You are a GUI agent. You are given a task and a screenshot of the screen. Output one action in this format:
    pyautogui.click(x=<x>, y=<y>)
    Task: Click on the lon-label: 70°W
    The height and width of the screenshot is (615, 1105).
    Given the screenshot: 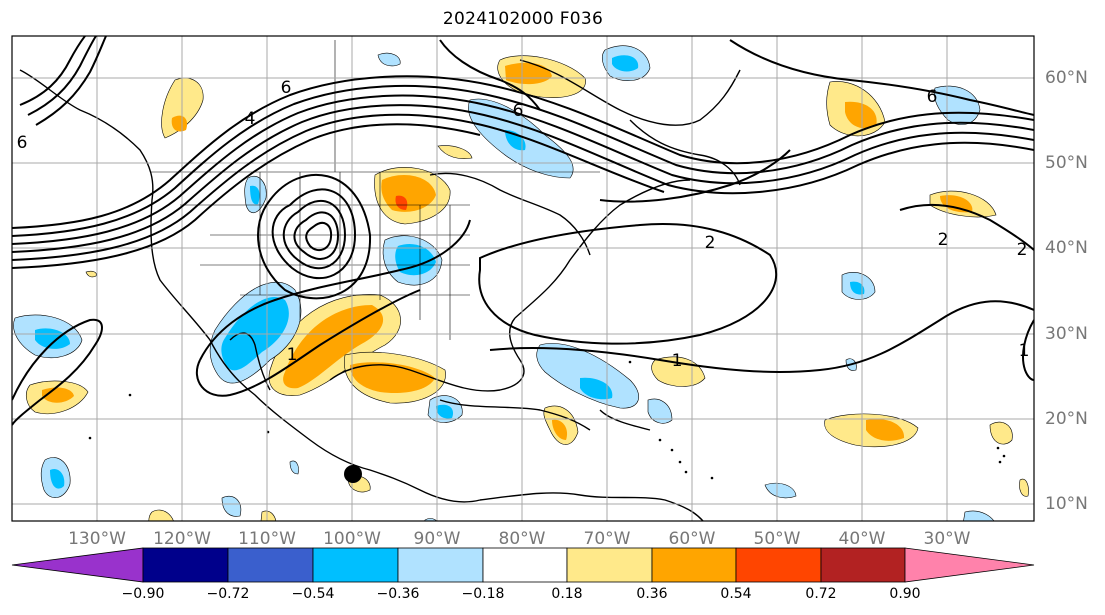 What is the action you would take?
    pyautogui.click(x=607, y=539)
    